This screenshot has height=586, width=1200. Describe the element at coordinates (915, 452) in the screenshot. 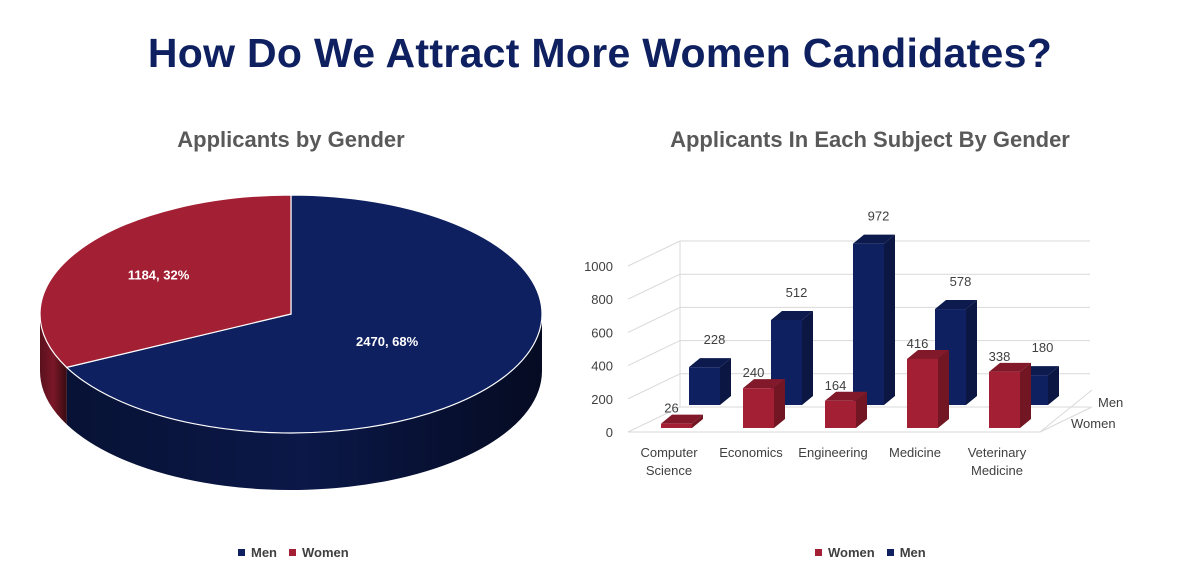

I see `category-label-3: Medicine` at that location.